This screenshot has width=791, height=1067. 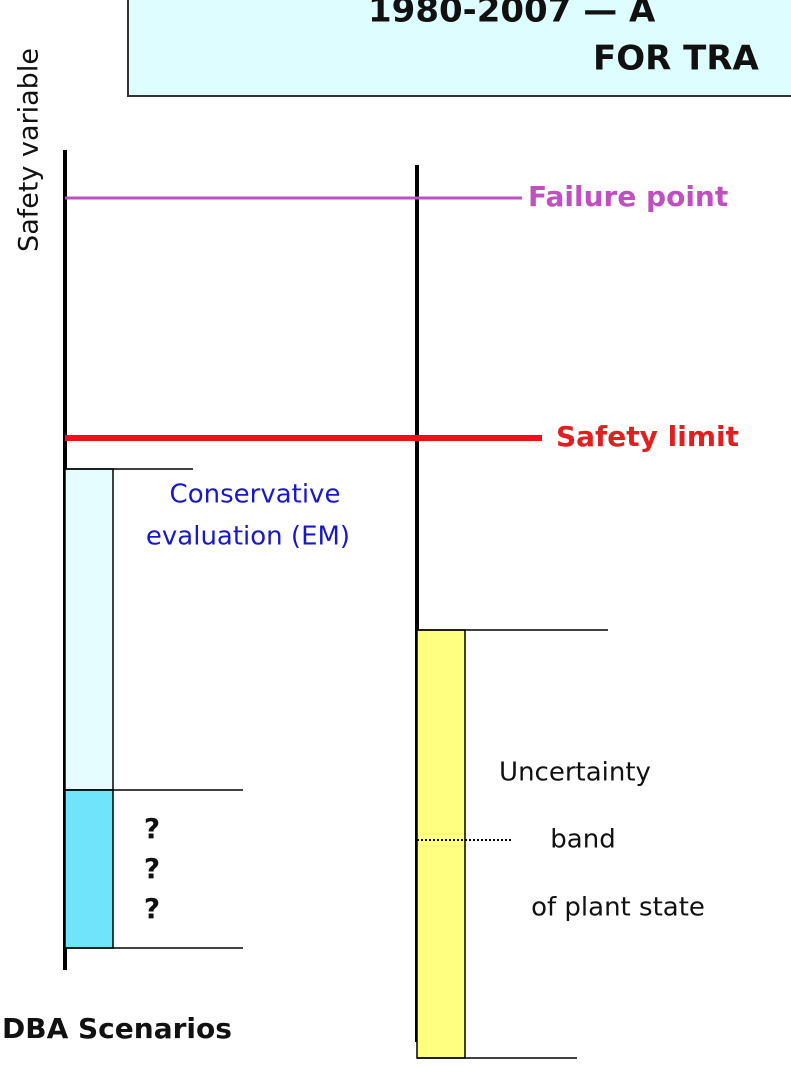 I want to click on conservative-label: Conservative, so click(x=255, y=495).